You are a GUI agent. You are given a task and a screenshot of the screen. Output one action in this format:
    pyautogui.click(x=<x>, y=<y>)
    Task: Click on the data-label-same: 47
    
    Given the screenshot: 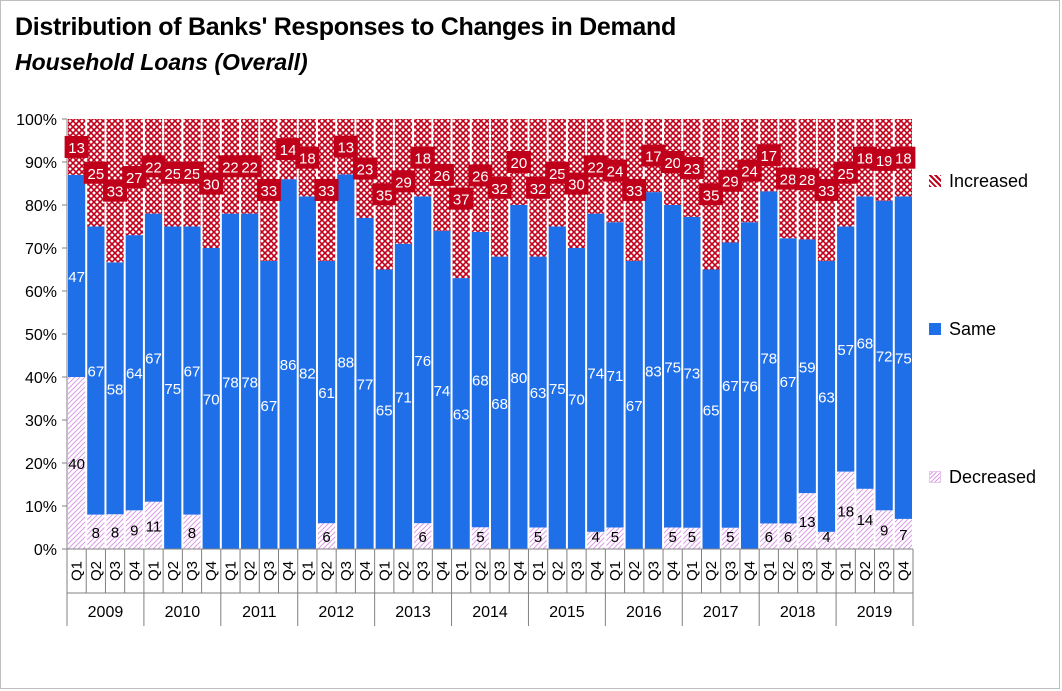 What is the action you would take?
    pyautogui.click(x=76, y=277)
    